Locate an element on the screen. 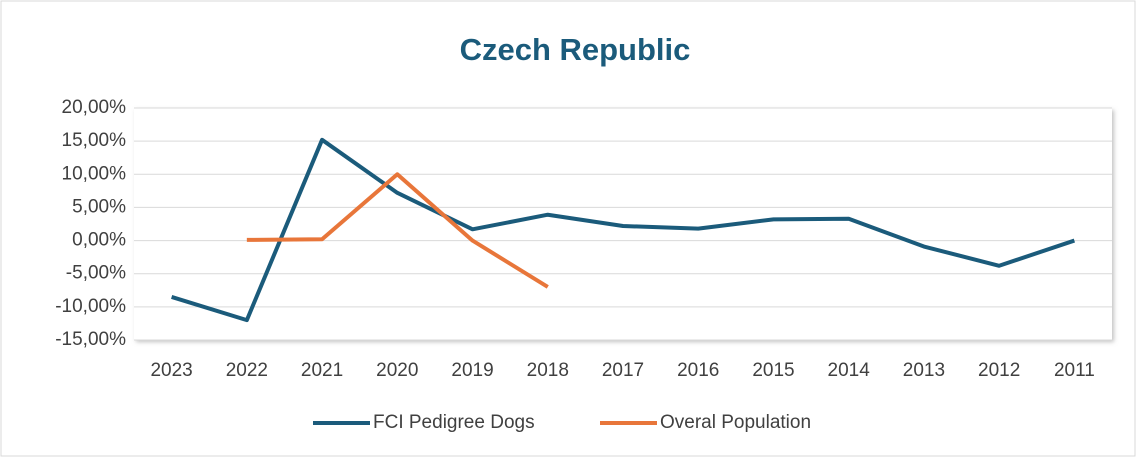 This screenshot has height=462, width=1137. x-tick-label: 2020 is located at coordinates (397, 370).